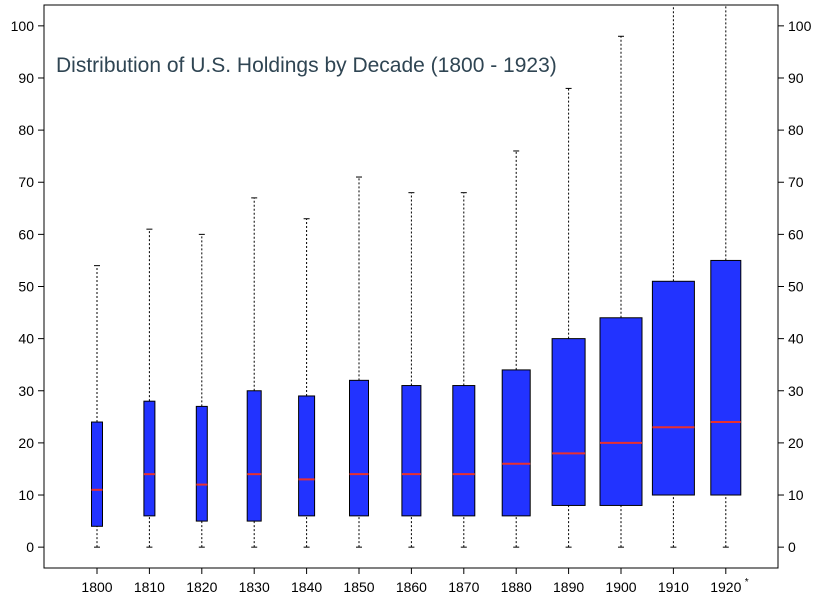 The width and height of the screenshot is (824, 598). I want to click on box-1910, so click(673, 276).